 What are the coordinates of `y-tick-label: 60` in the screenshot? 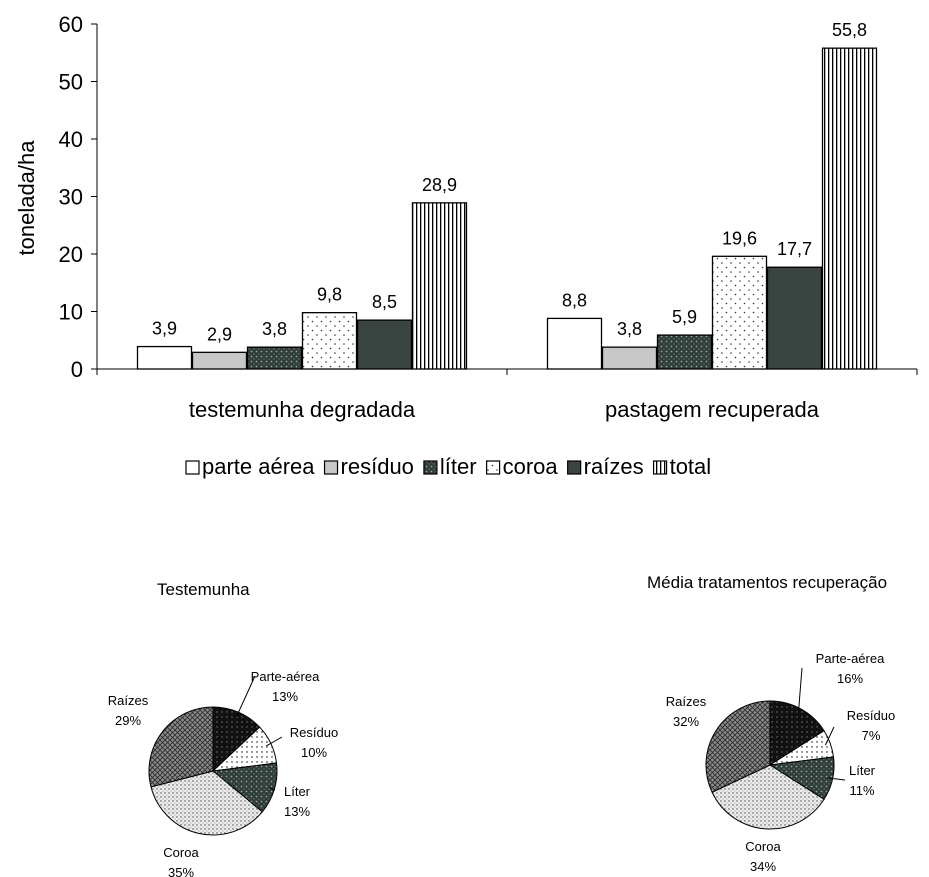 It's located at (71, 24).